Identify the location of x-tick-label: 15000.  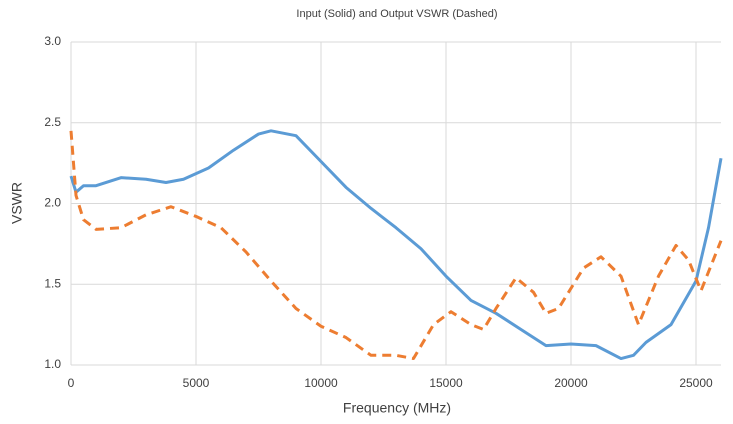
(446, 383).